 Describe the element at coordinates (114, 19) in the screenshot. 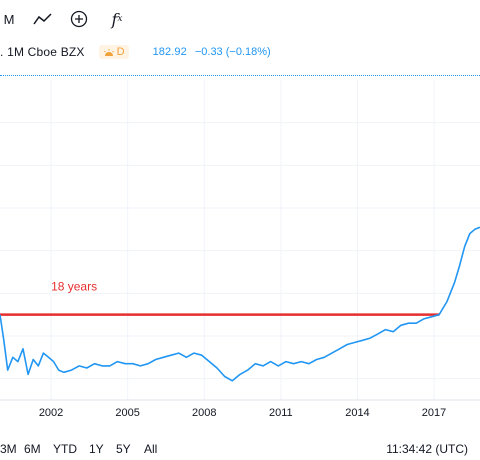

I see `indicators-icon-f: f` at that location.